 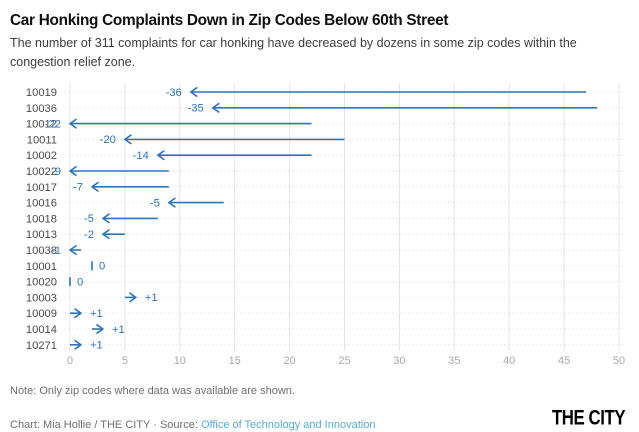 I want to click on x-tick-label: 15, so click(x=235, y=361).